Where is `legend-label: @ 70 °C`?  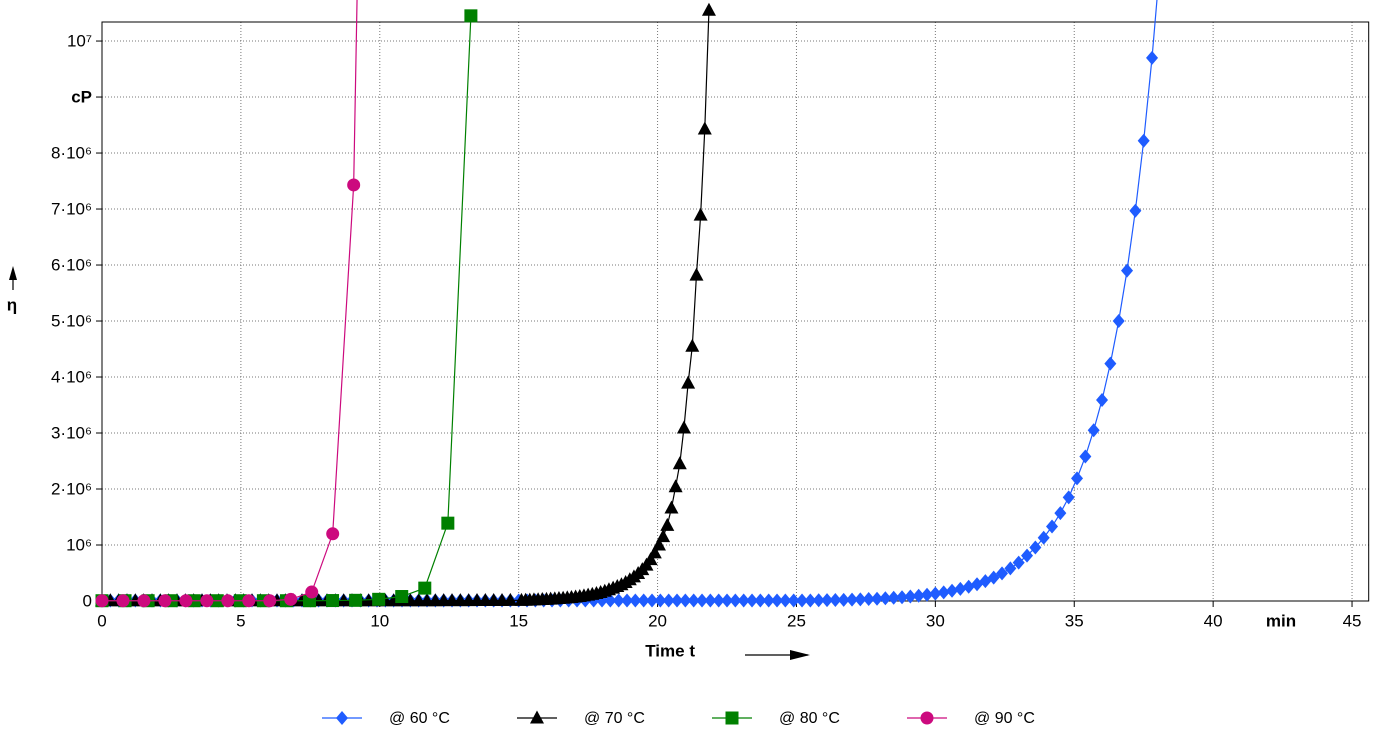
legend-label: @ 70 °C is located at coordinates (614, 718).